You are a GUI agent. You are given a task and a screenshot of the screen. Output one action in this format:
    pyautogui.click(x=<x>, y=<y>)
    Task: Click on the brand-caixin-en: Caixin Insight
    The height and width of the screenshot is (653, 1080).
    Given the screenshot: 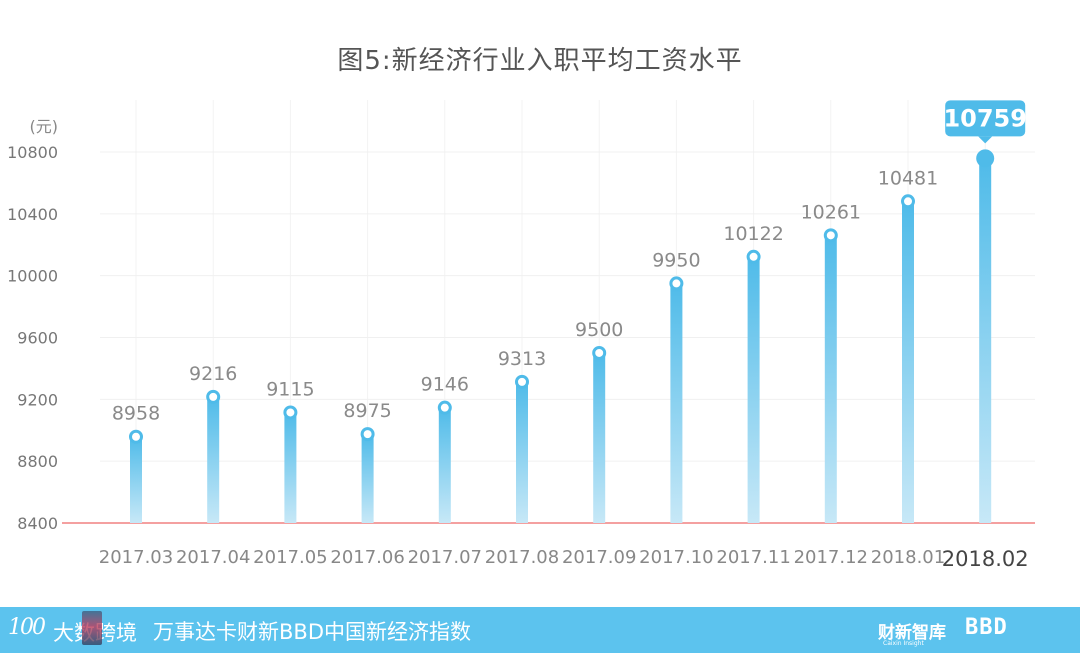 What is the action you would take?
    pyautogui.click(x=903, y=643)
    